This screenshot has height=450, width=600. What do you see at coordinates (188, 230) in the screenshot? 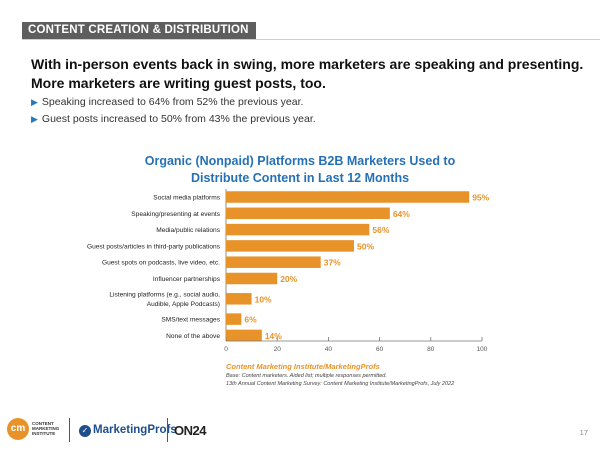
I see `category-label: Media/public relations` at bounding box center [188, 230].